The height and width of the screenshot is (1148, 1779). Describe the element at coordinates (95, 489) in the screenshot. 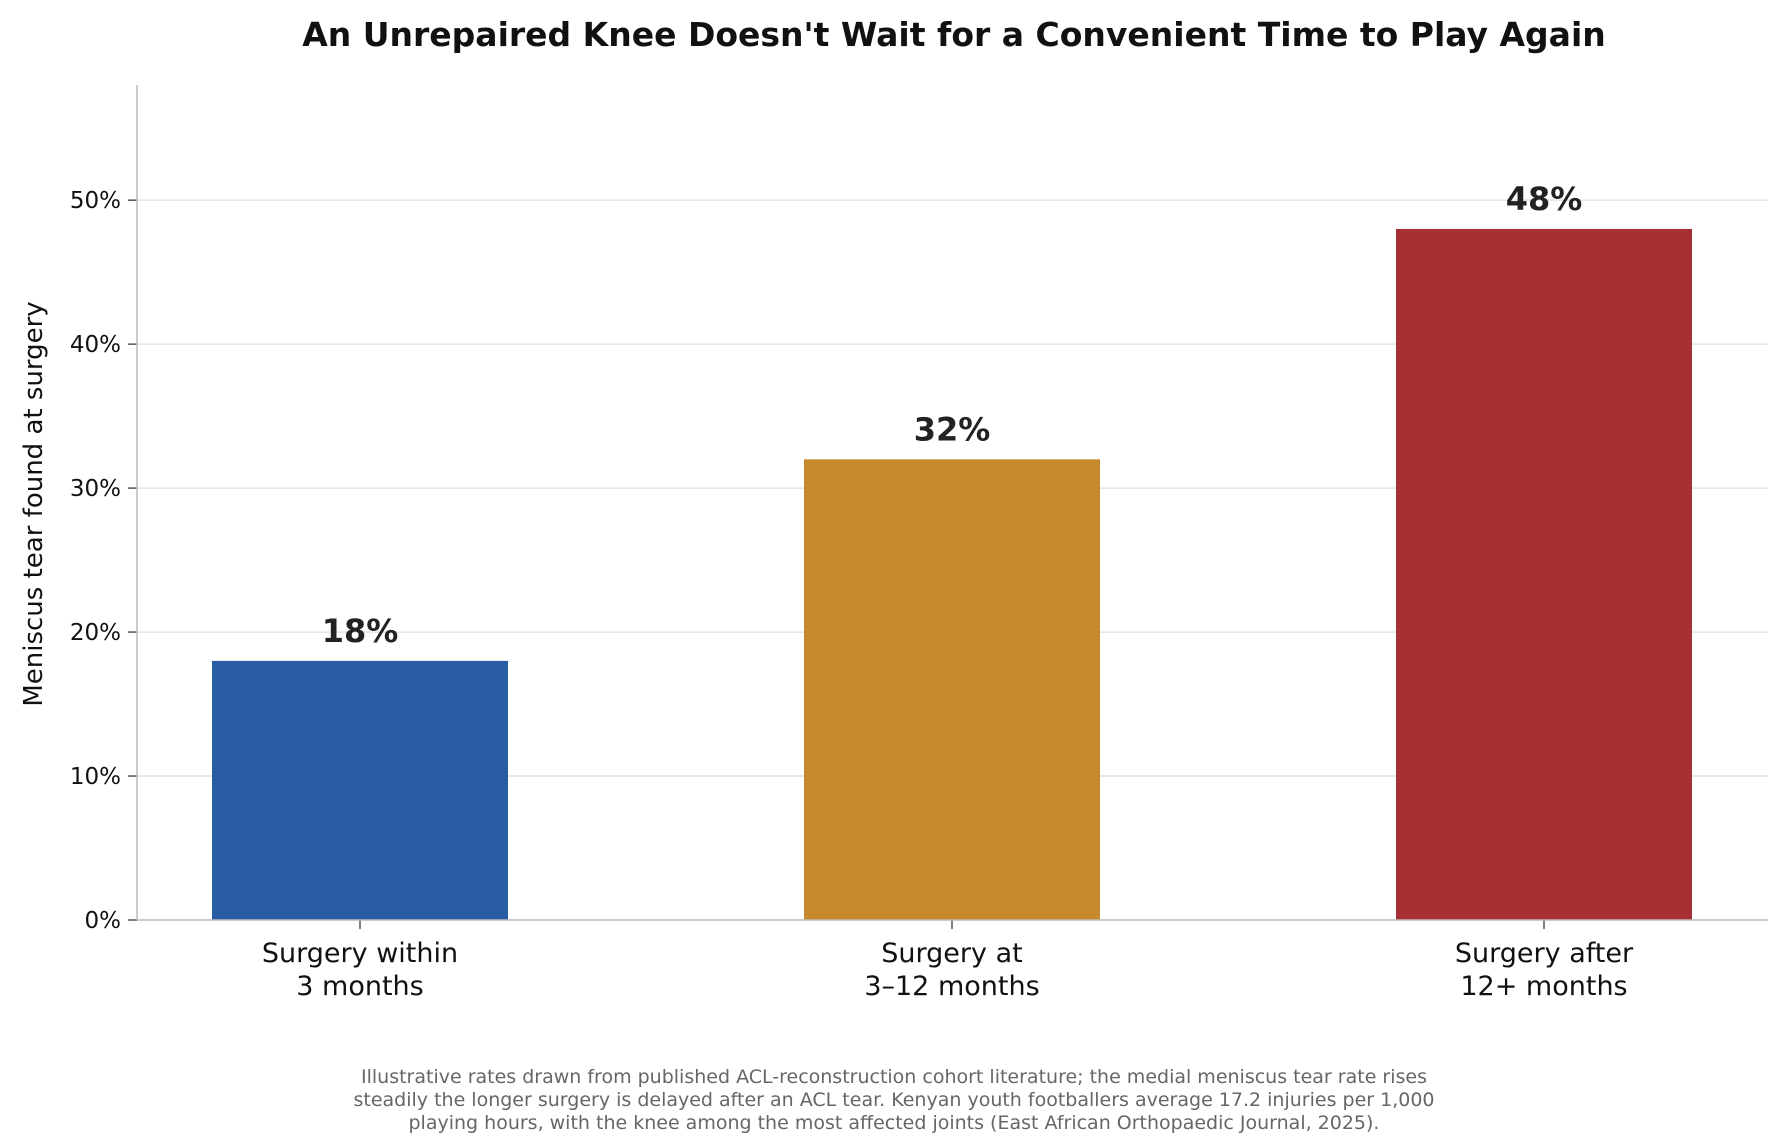

I see `y-tick-label: 30%` at that location.